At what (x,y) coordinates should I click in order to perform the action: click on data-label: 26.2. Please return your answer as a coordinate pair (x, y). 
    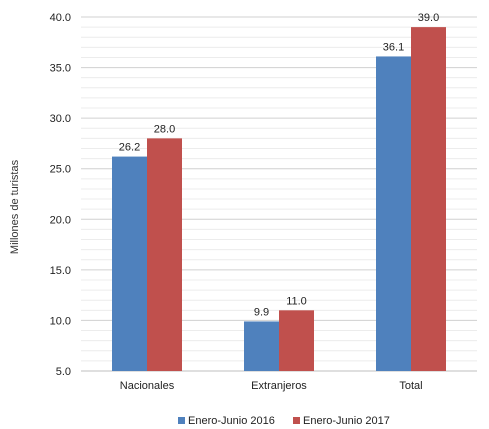
    Looking at the image, I should click on (129, 148).